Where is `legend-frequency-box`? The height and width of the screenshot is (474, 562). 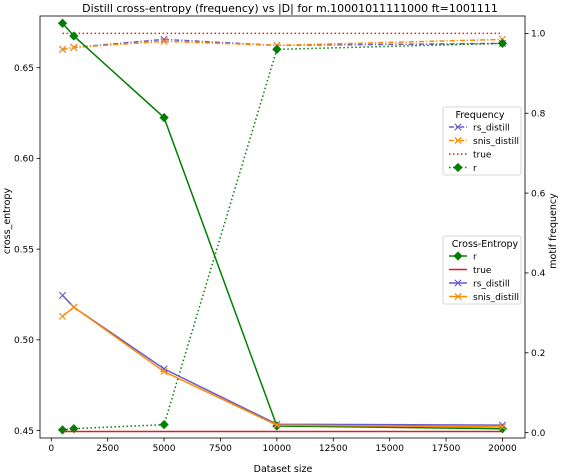
legend-frequency-box is located at coordinates (482, 141).